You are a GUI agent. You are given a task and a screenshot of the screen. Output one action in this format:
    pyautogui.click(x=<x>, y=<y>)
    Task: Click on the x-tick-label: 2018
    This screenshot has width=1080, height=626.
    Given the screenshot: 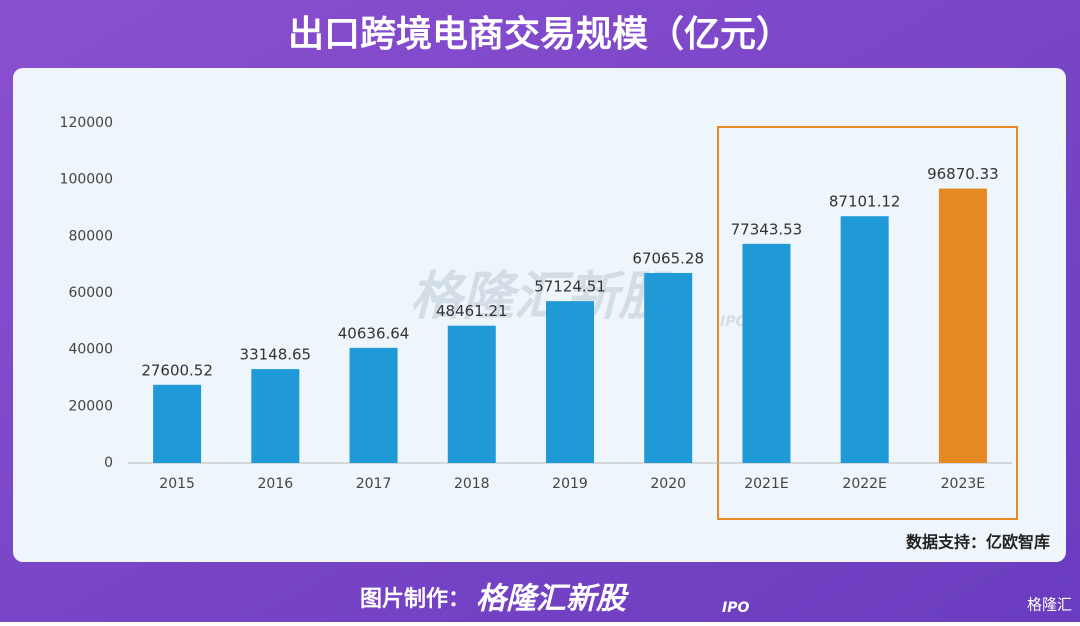 What is the action you would take?
    pyautogui.click(x=472, y=484)
    